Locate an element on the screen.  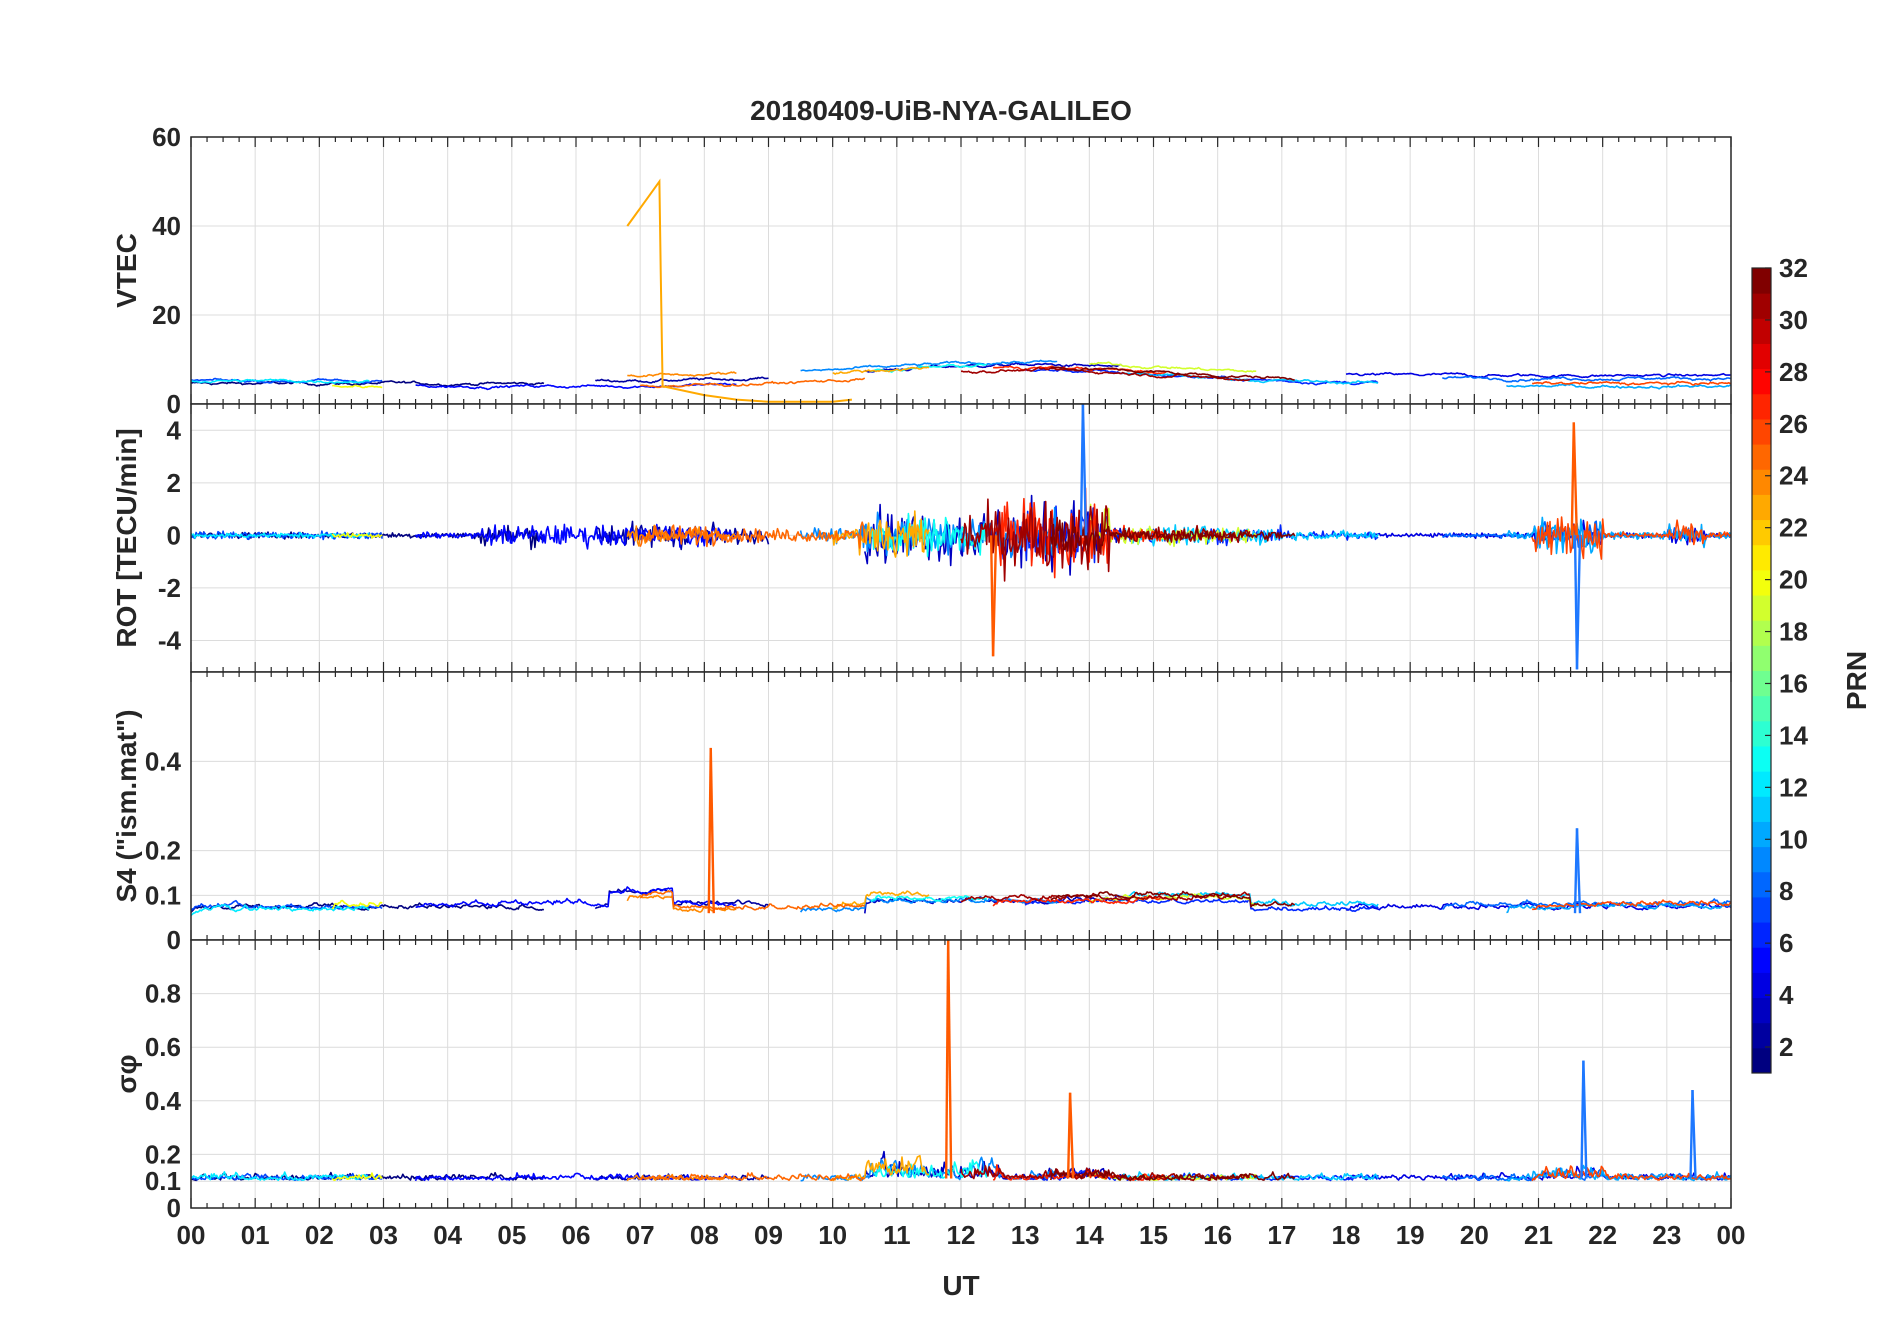
x-axis-label: UT is located at coordinates (960, 1285).